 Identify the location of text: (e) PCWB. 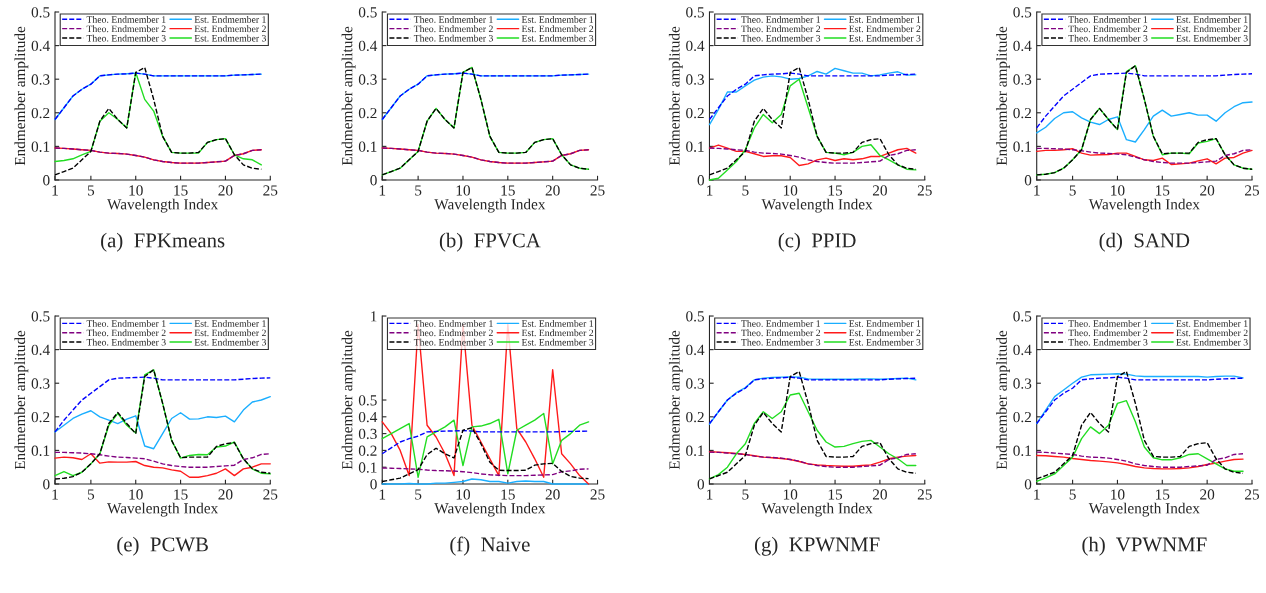
(162, 546).